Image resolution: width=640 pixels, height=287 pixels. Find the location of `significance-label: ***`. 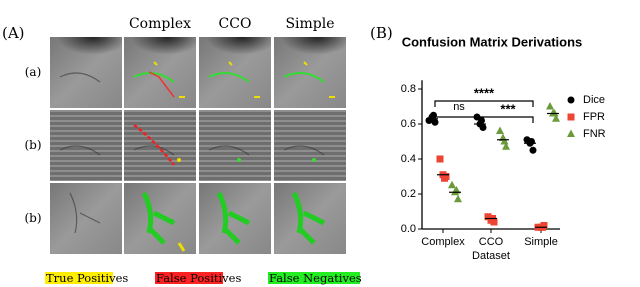

significance-label: *** is located at coordinates (508, 108).